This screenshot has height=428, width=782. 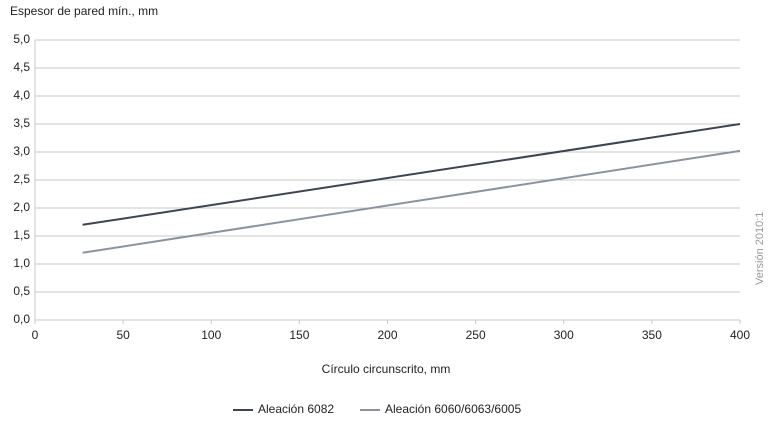 What do you see at coordinates (21, 263) in the screenshot?
I see `y-tick-label: 1,0` at bounding box center [21, 263].